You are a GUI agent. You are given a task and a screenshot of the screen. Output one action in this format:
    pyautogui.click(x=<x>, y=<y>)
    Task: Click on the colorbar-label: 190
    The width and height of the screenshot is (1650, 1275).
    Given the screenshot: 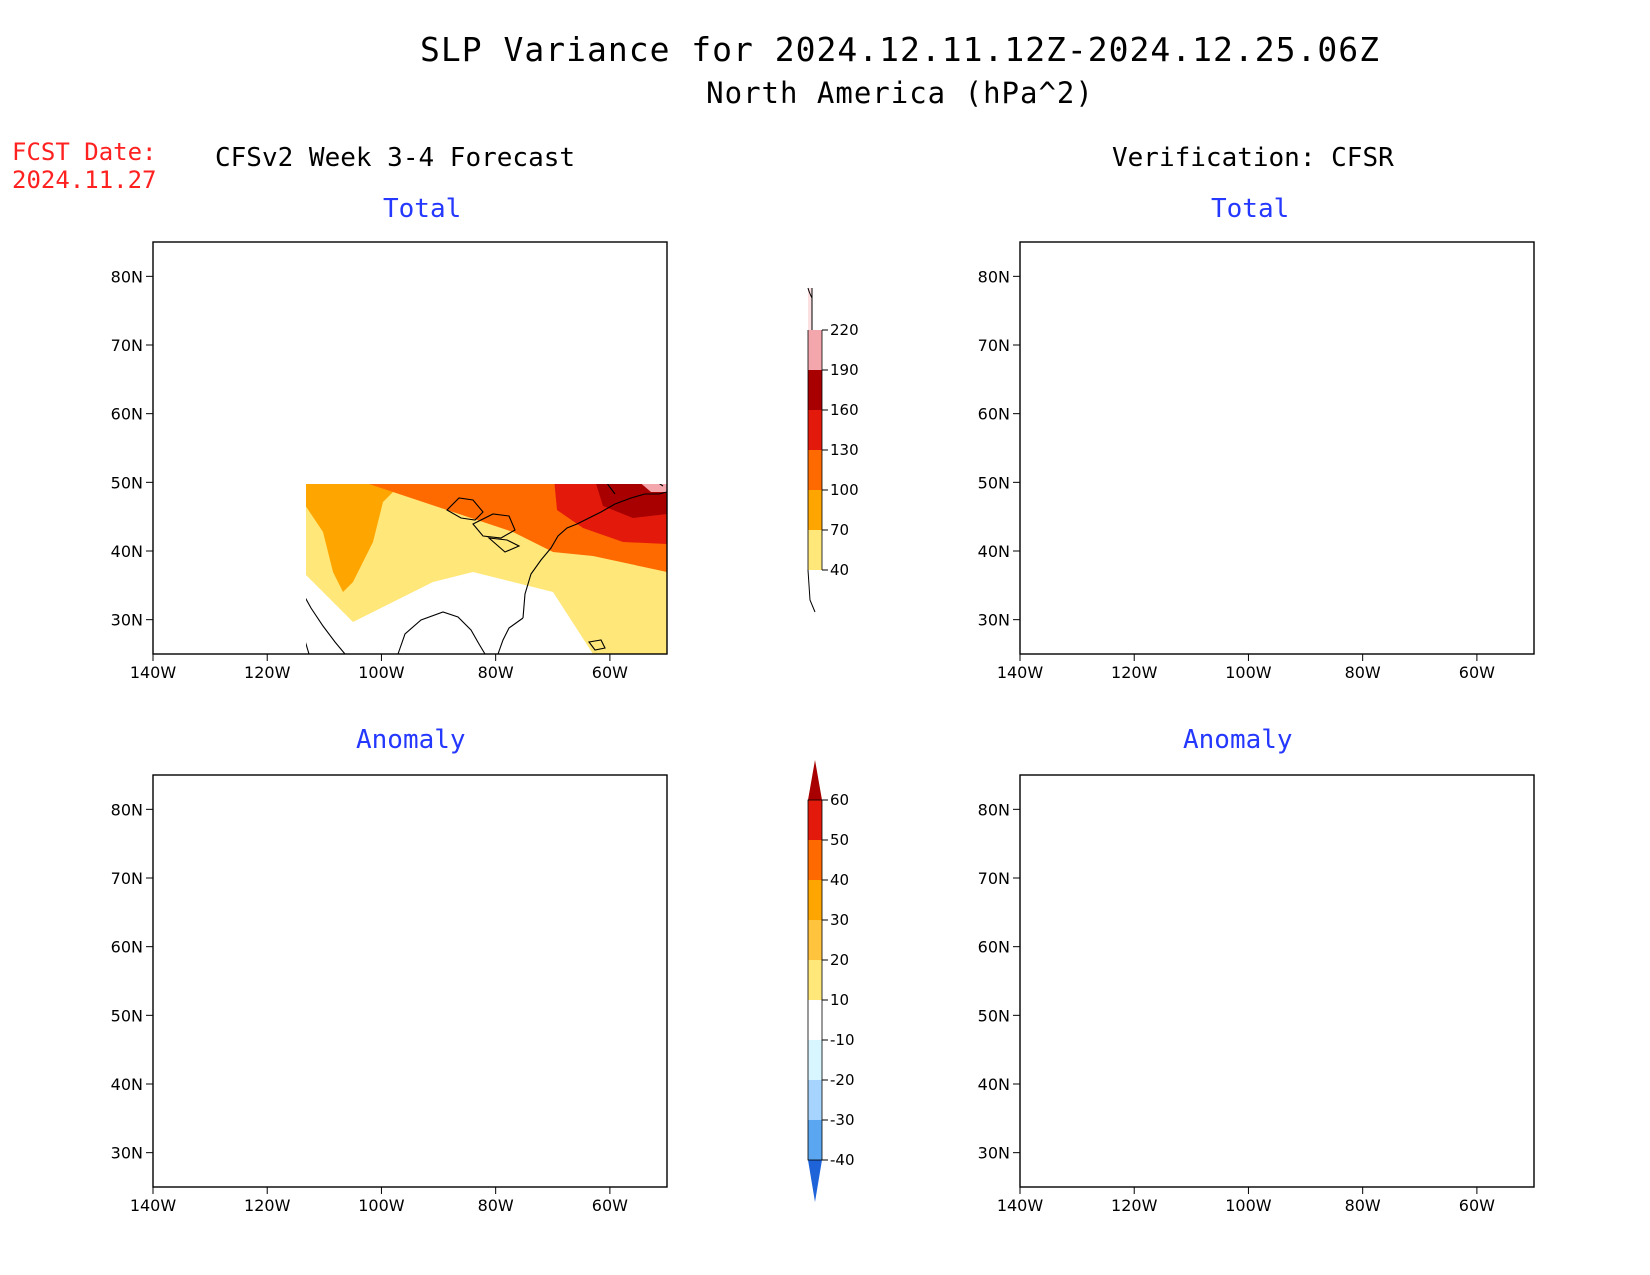 What is the action you would take?
    pyautogui.click(x=844, y=370)
    